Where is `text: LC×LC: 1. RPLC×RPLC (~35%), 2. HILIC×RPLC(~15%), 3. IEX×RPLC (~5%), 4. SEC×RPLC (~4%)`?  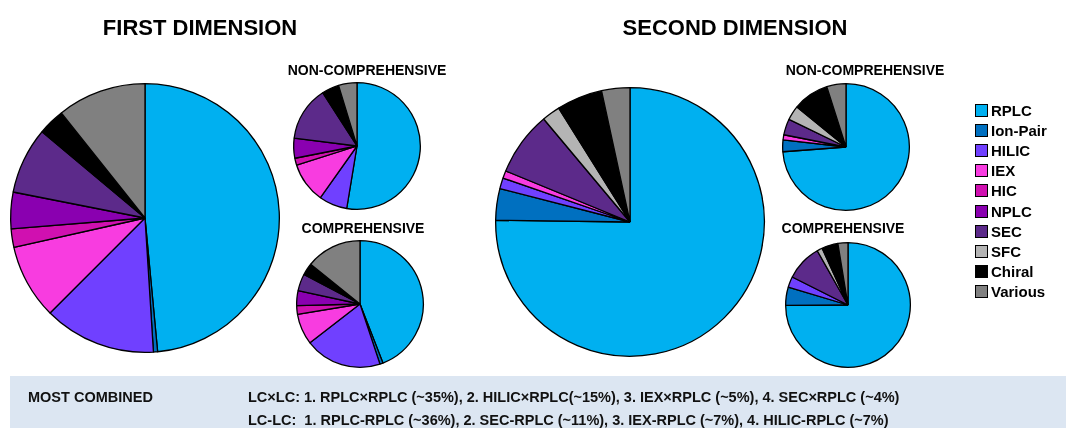
text: LC×LC: 1. RPLC×RPLC (~35%), 2. HILIC×RPLC(~15%), 3. IEX×RPLC (~5%), 4. SEC×RPLC (~4%) is located at coordinates (574, 397).